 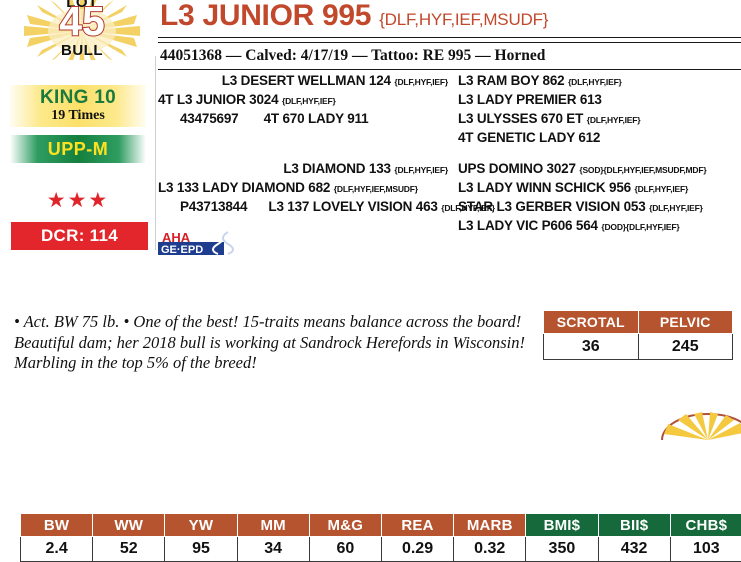 I want to click on title-row: L3 JUNIOR 995 {DLF,HYF,IEF,MSUDF}, so click(x=449, y=18).